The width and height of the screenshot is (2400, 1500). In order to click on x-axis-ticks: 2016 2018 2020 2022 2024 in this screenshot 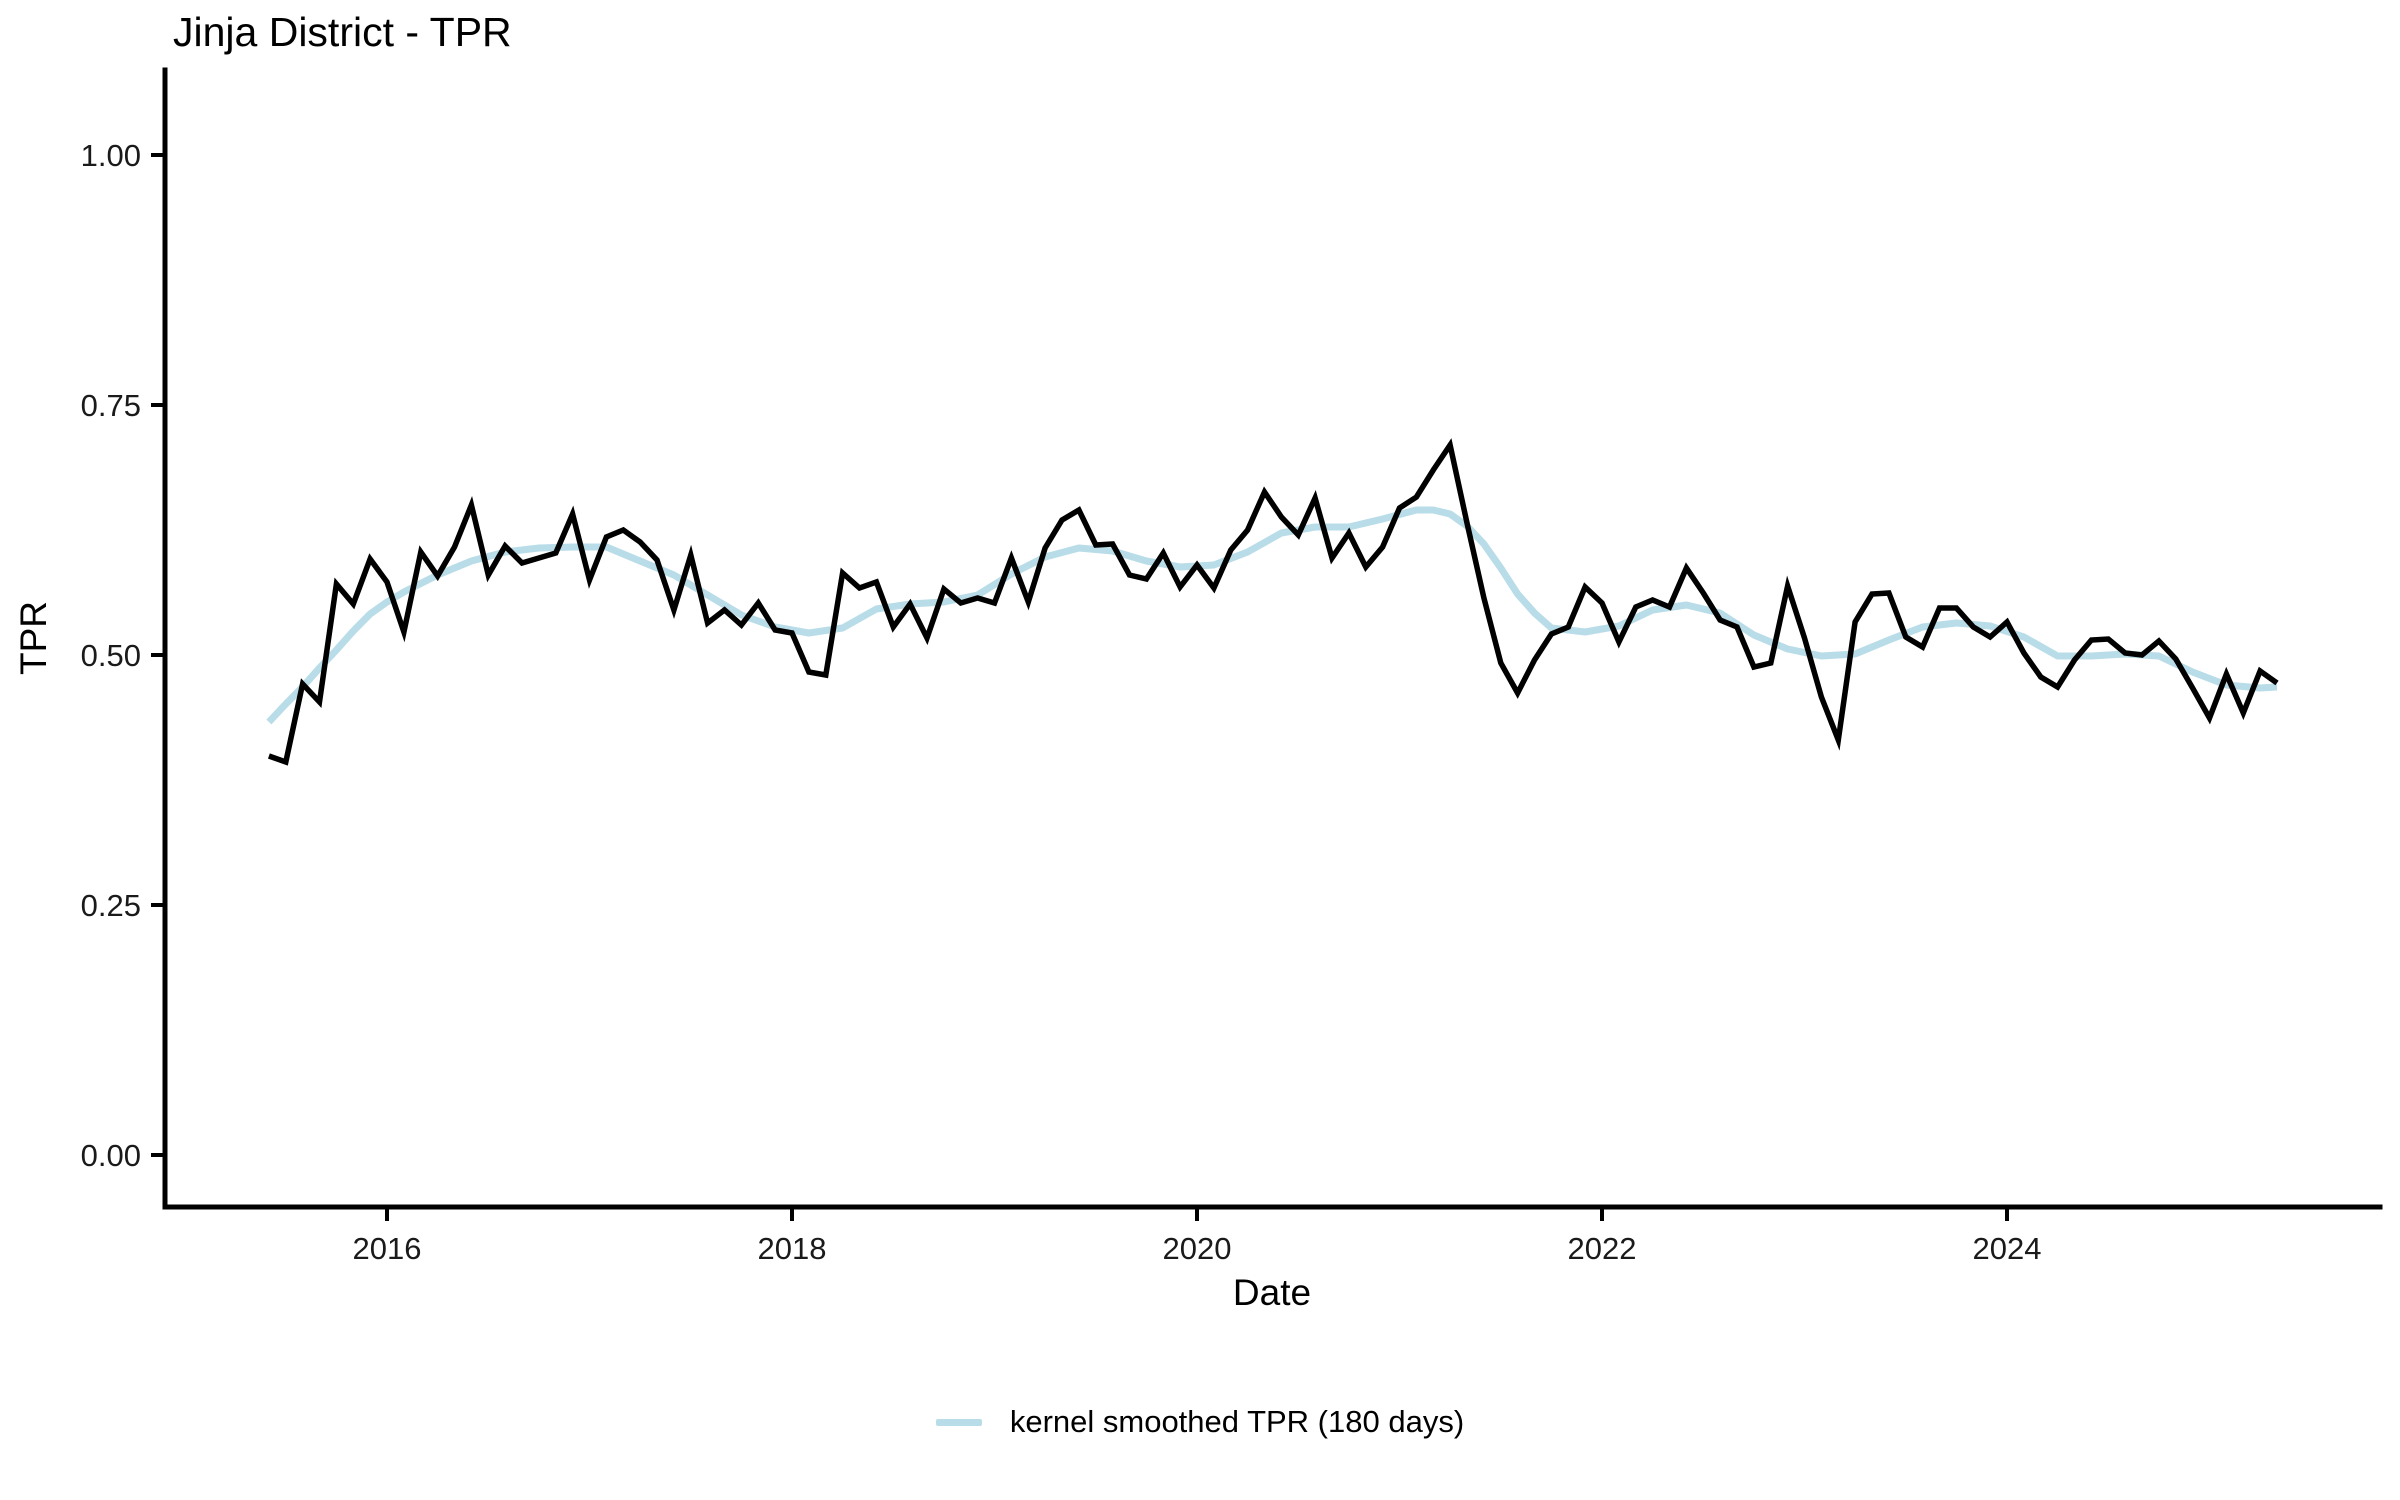, I will do `click(1197, 1236)`.